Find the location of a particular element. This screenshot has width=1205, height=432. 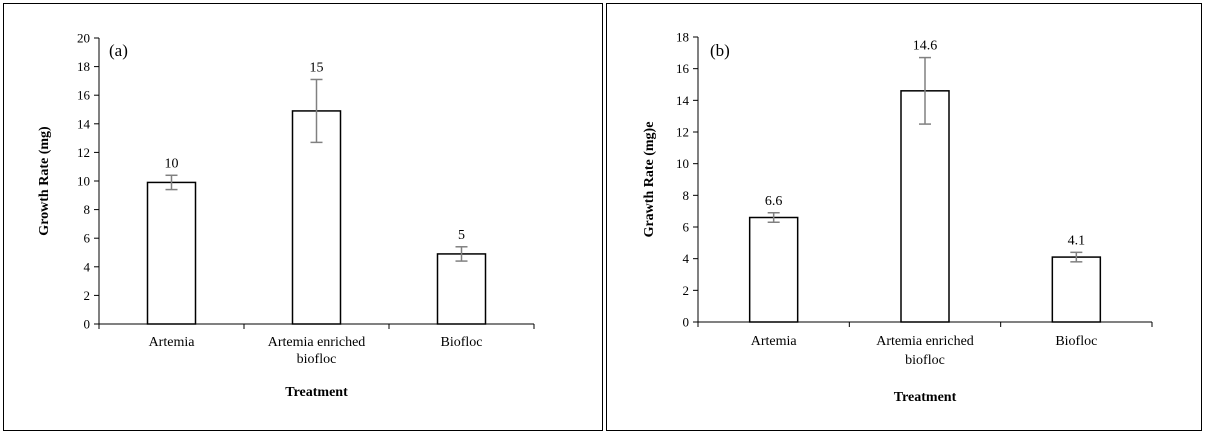

chart-a-y-tick-label: 2 is located at coordinates (87, 295).